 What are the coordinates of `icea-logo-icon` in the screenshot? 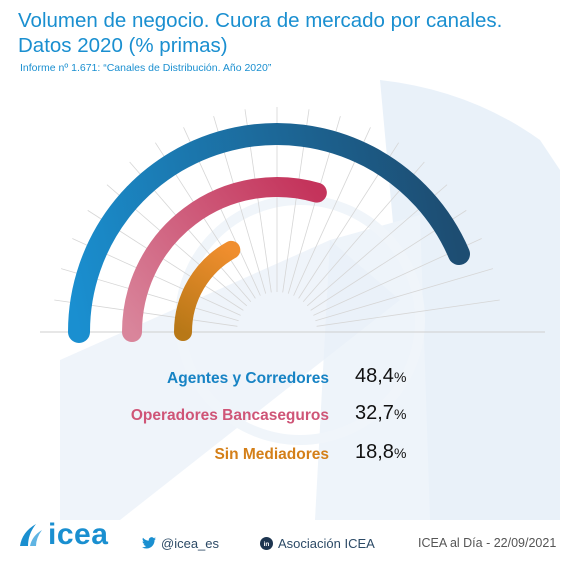 It's located at (31, 535).